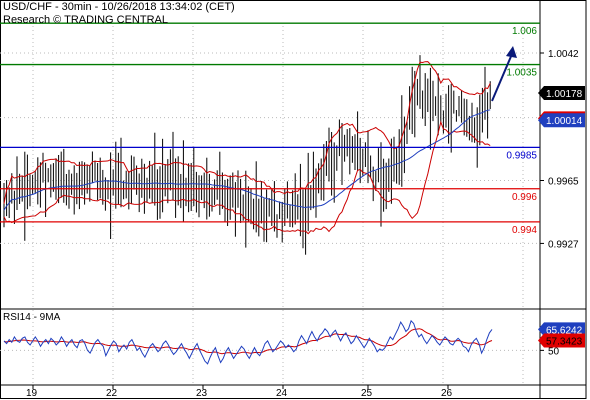  I want to click on x-tick-label: 26, so click(447, 393).